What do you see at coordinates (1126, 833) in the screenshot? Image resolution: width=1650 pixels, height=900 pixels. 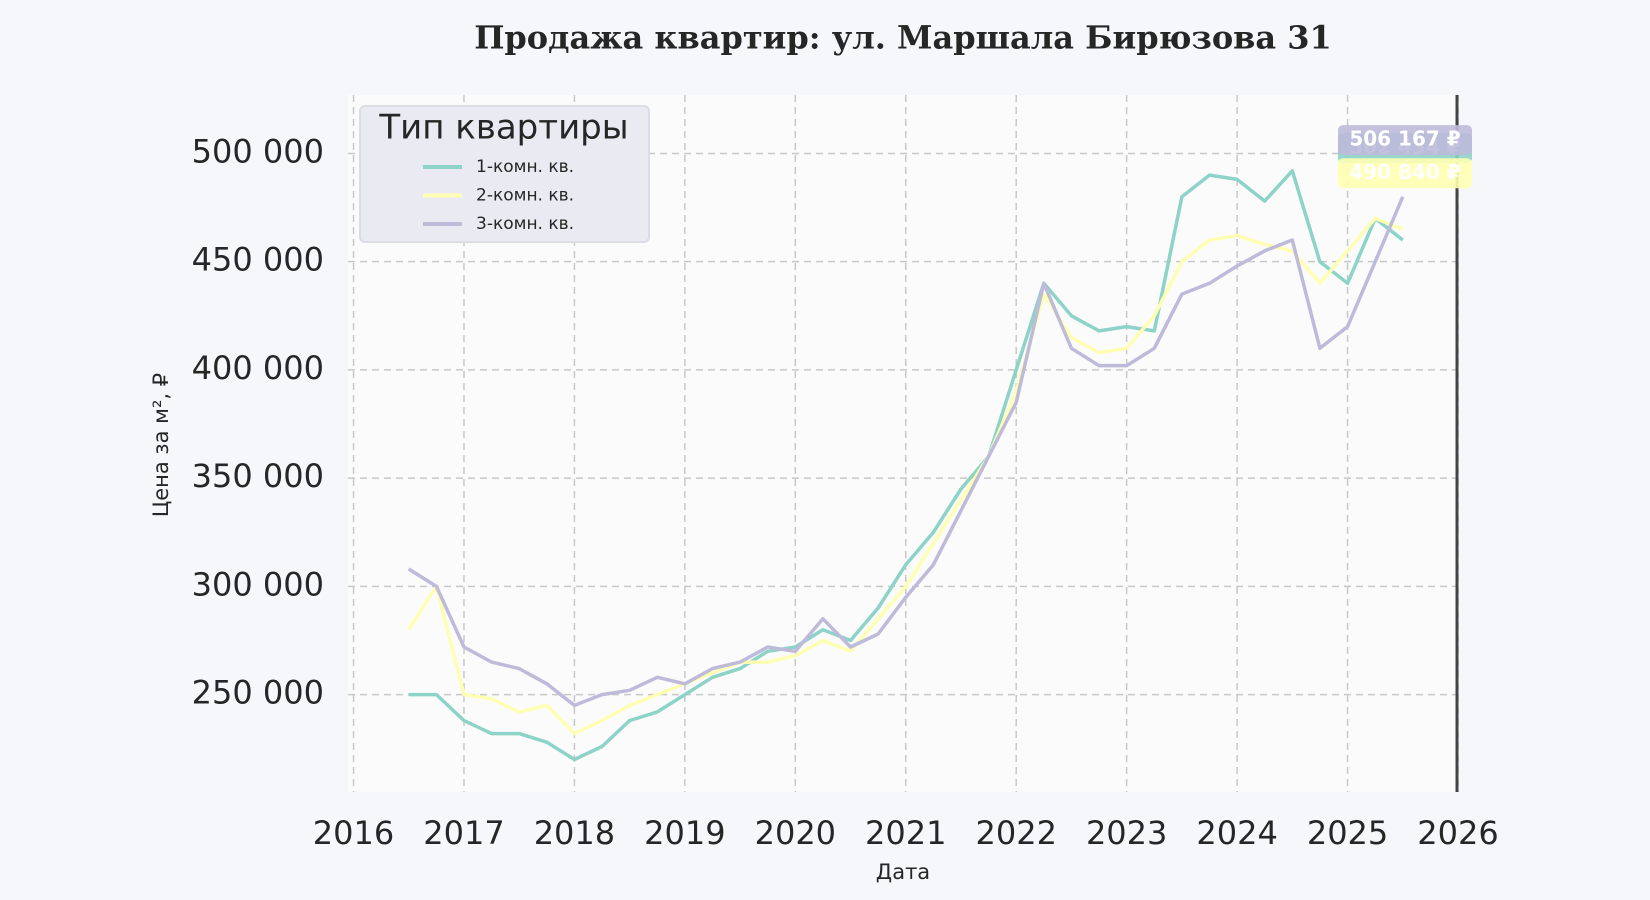 I see `x-tick-label: 2023` at bounding box center [1126, 833].